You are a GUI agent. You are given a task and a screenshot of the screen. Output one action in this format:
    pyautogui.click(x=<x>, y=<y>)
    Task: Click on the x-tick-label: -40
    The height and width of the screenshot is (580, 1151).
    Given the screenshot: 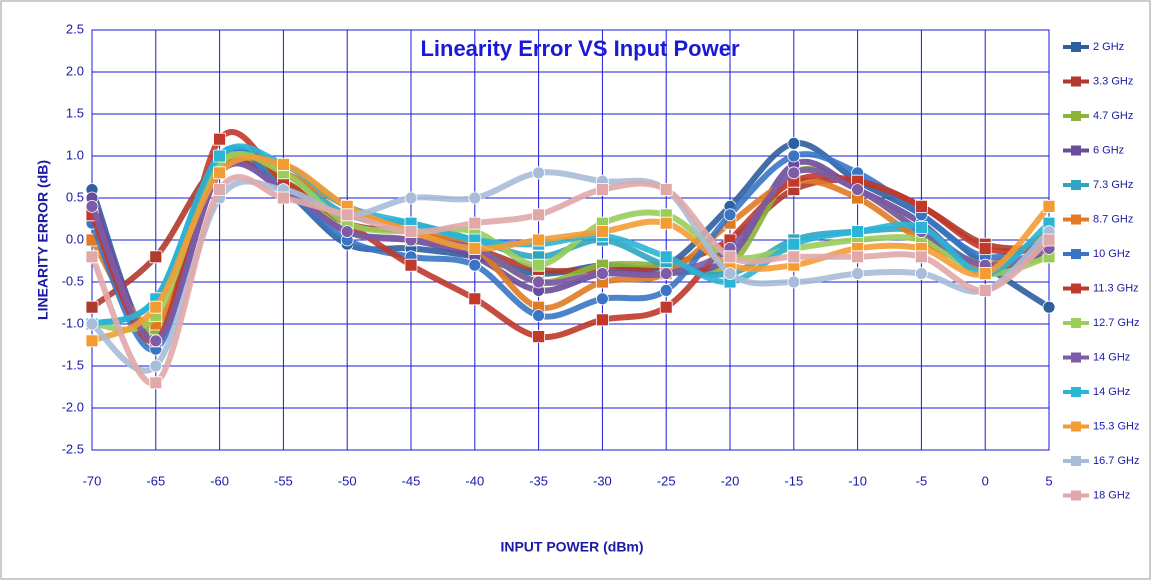 What is the action you would take?
    pyautogui.click(x=474, y=480)
    